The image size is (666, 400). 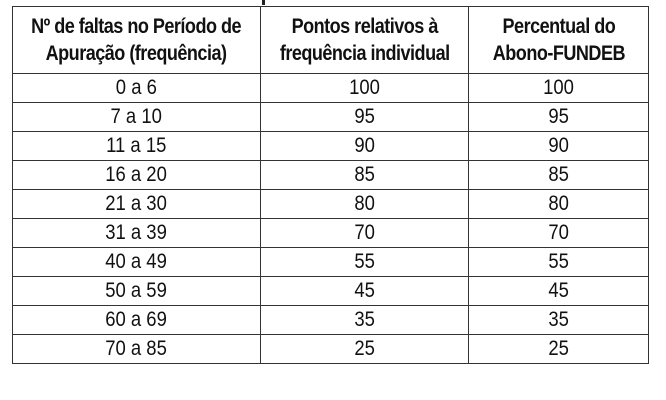 I want to click on points-value: 80, so click(x=364, y=203).